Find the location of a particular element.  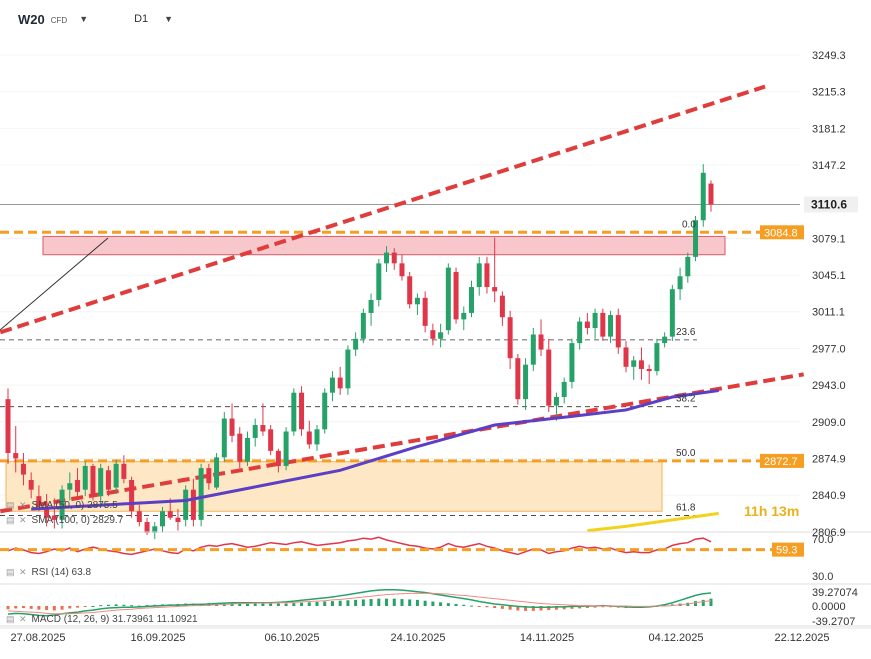

trend-line is located at coordinates (54, 284).